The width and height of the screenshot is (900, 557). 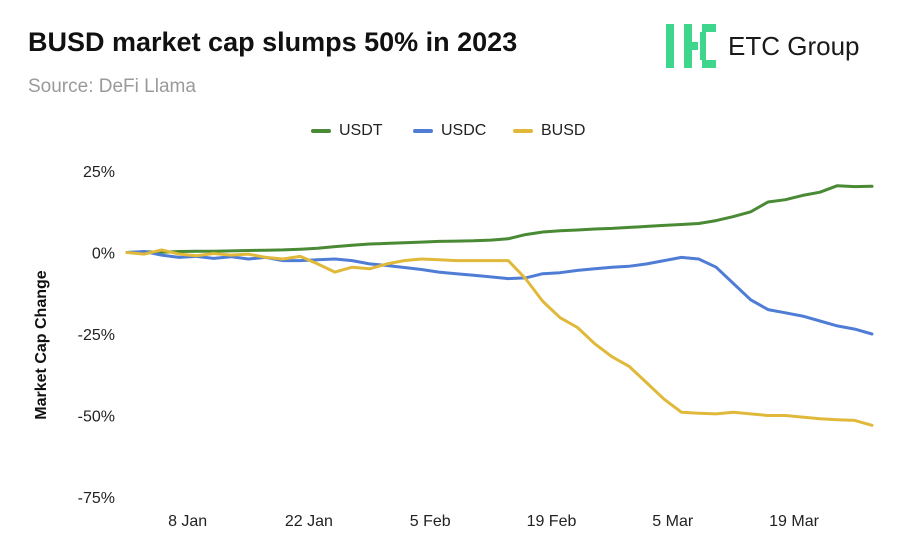 What do you see at coordinates (99, 172) in the screenshot?
I see `y-tick-label: 25%` at bounding box center [99, 172].